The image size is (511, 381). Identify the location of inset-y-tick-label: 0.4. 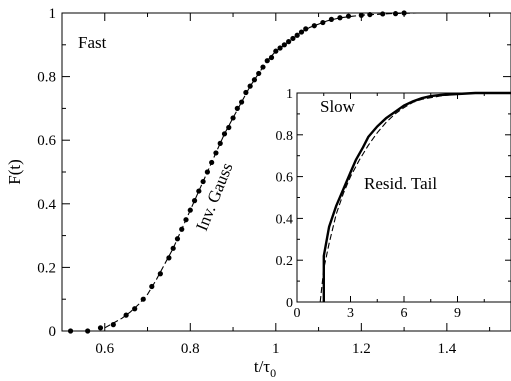
(285, 219).